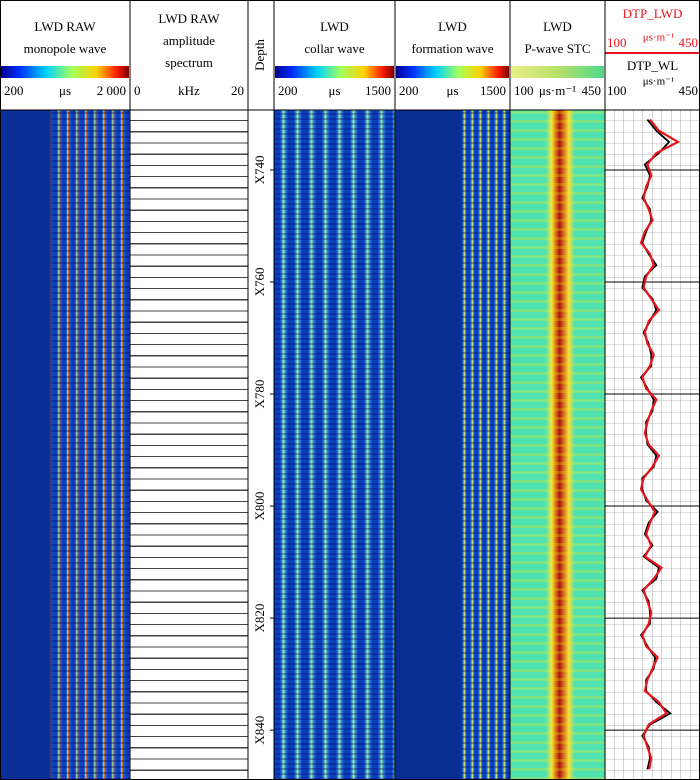 Image resolution: width=700 pixels, height=780 pixels. Describe the element at coordinates (189, 40) in the screenshot. I see `track-title: amplitude` at that location.